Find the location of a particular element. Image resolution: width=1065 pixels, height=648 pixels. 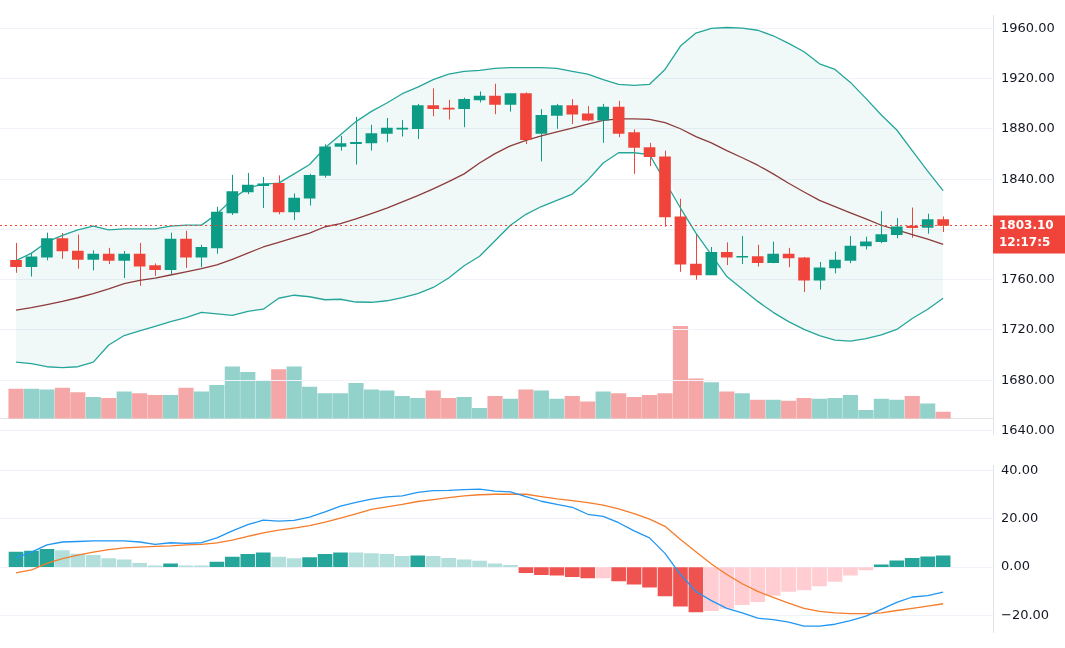

y-tick-label: 1920.00 is located at coordinates (1028, 77).